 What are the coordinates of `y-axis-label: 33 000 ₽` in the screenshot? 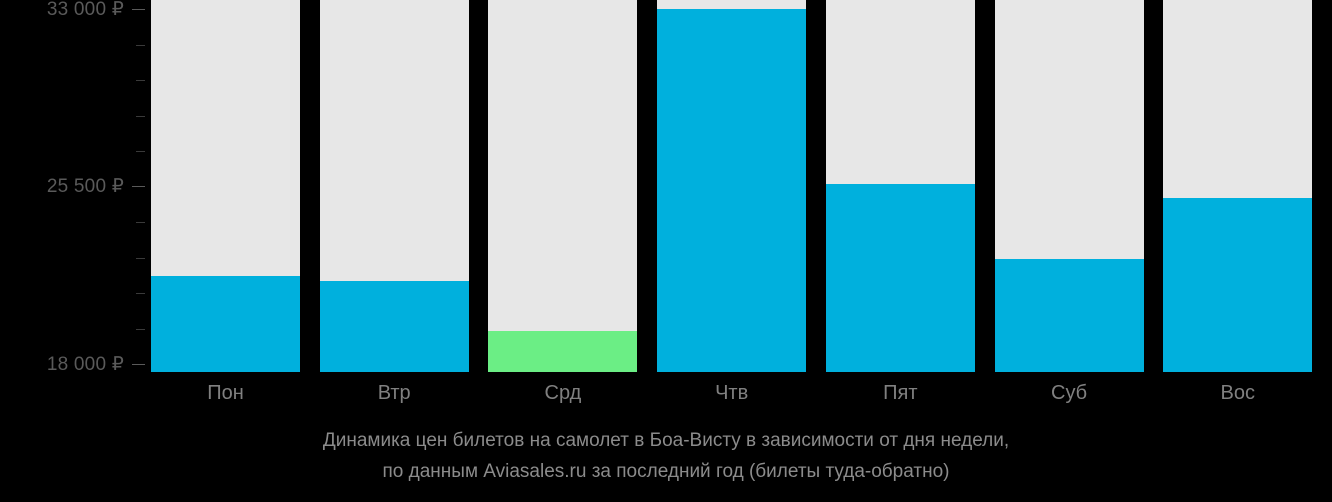 It's located at (85, 10).